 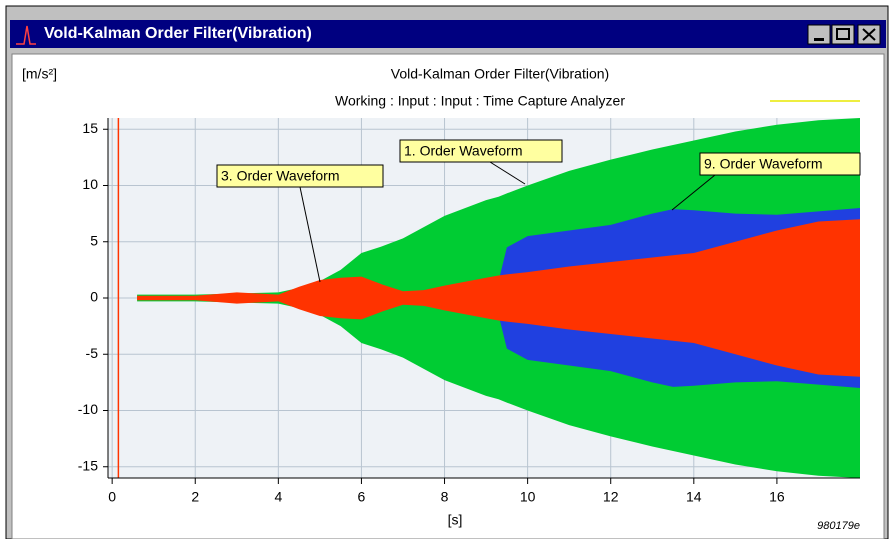 I want to click on x-tick-label: 12, so click(x=611, y=497).